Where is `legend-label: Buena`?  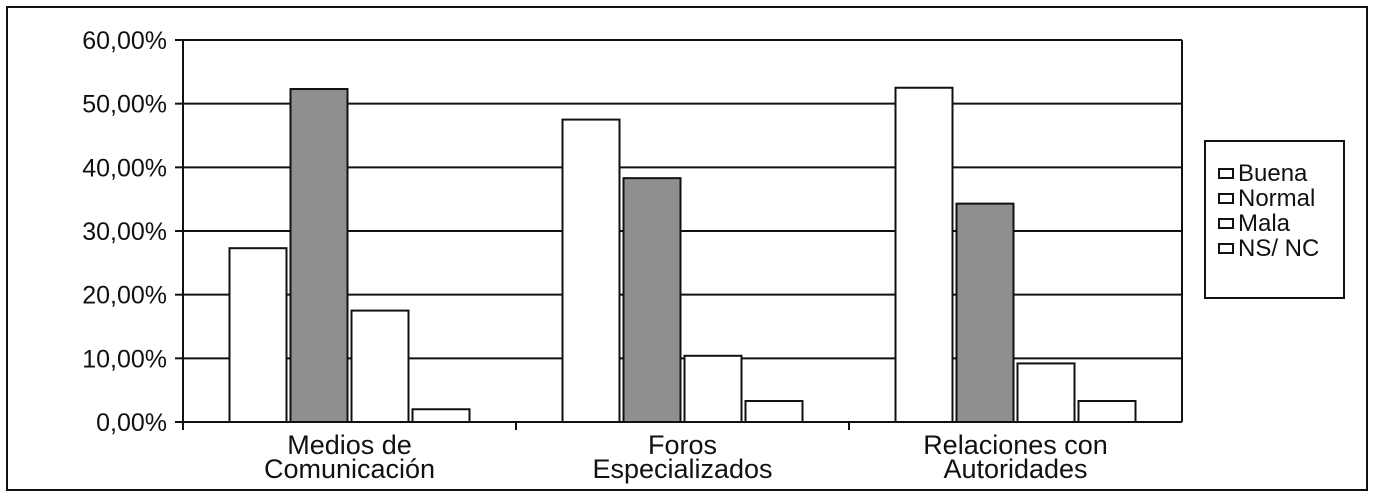
legend-label: Buena is located at coordinates (1273, 173).